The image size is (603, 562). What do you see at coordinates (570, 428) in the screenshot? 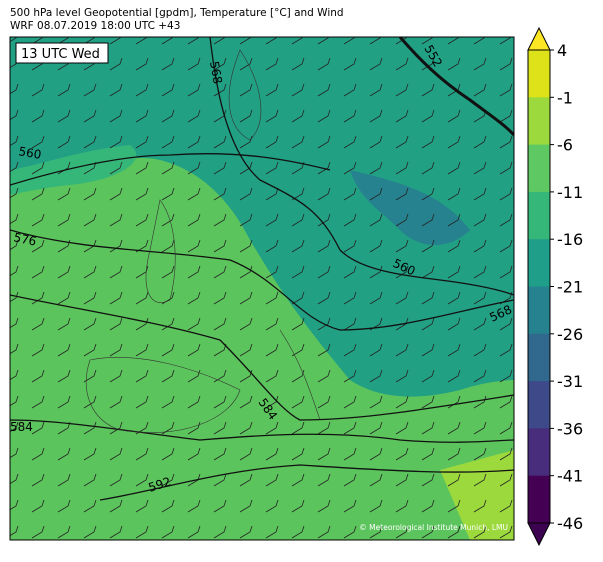
I see `colorbar-tick-label: -36` at bounding box center [570, 428].